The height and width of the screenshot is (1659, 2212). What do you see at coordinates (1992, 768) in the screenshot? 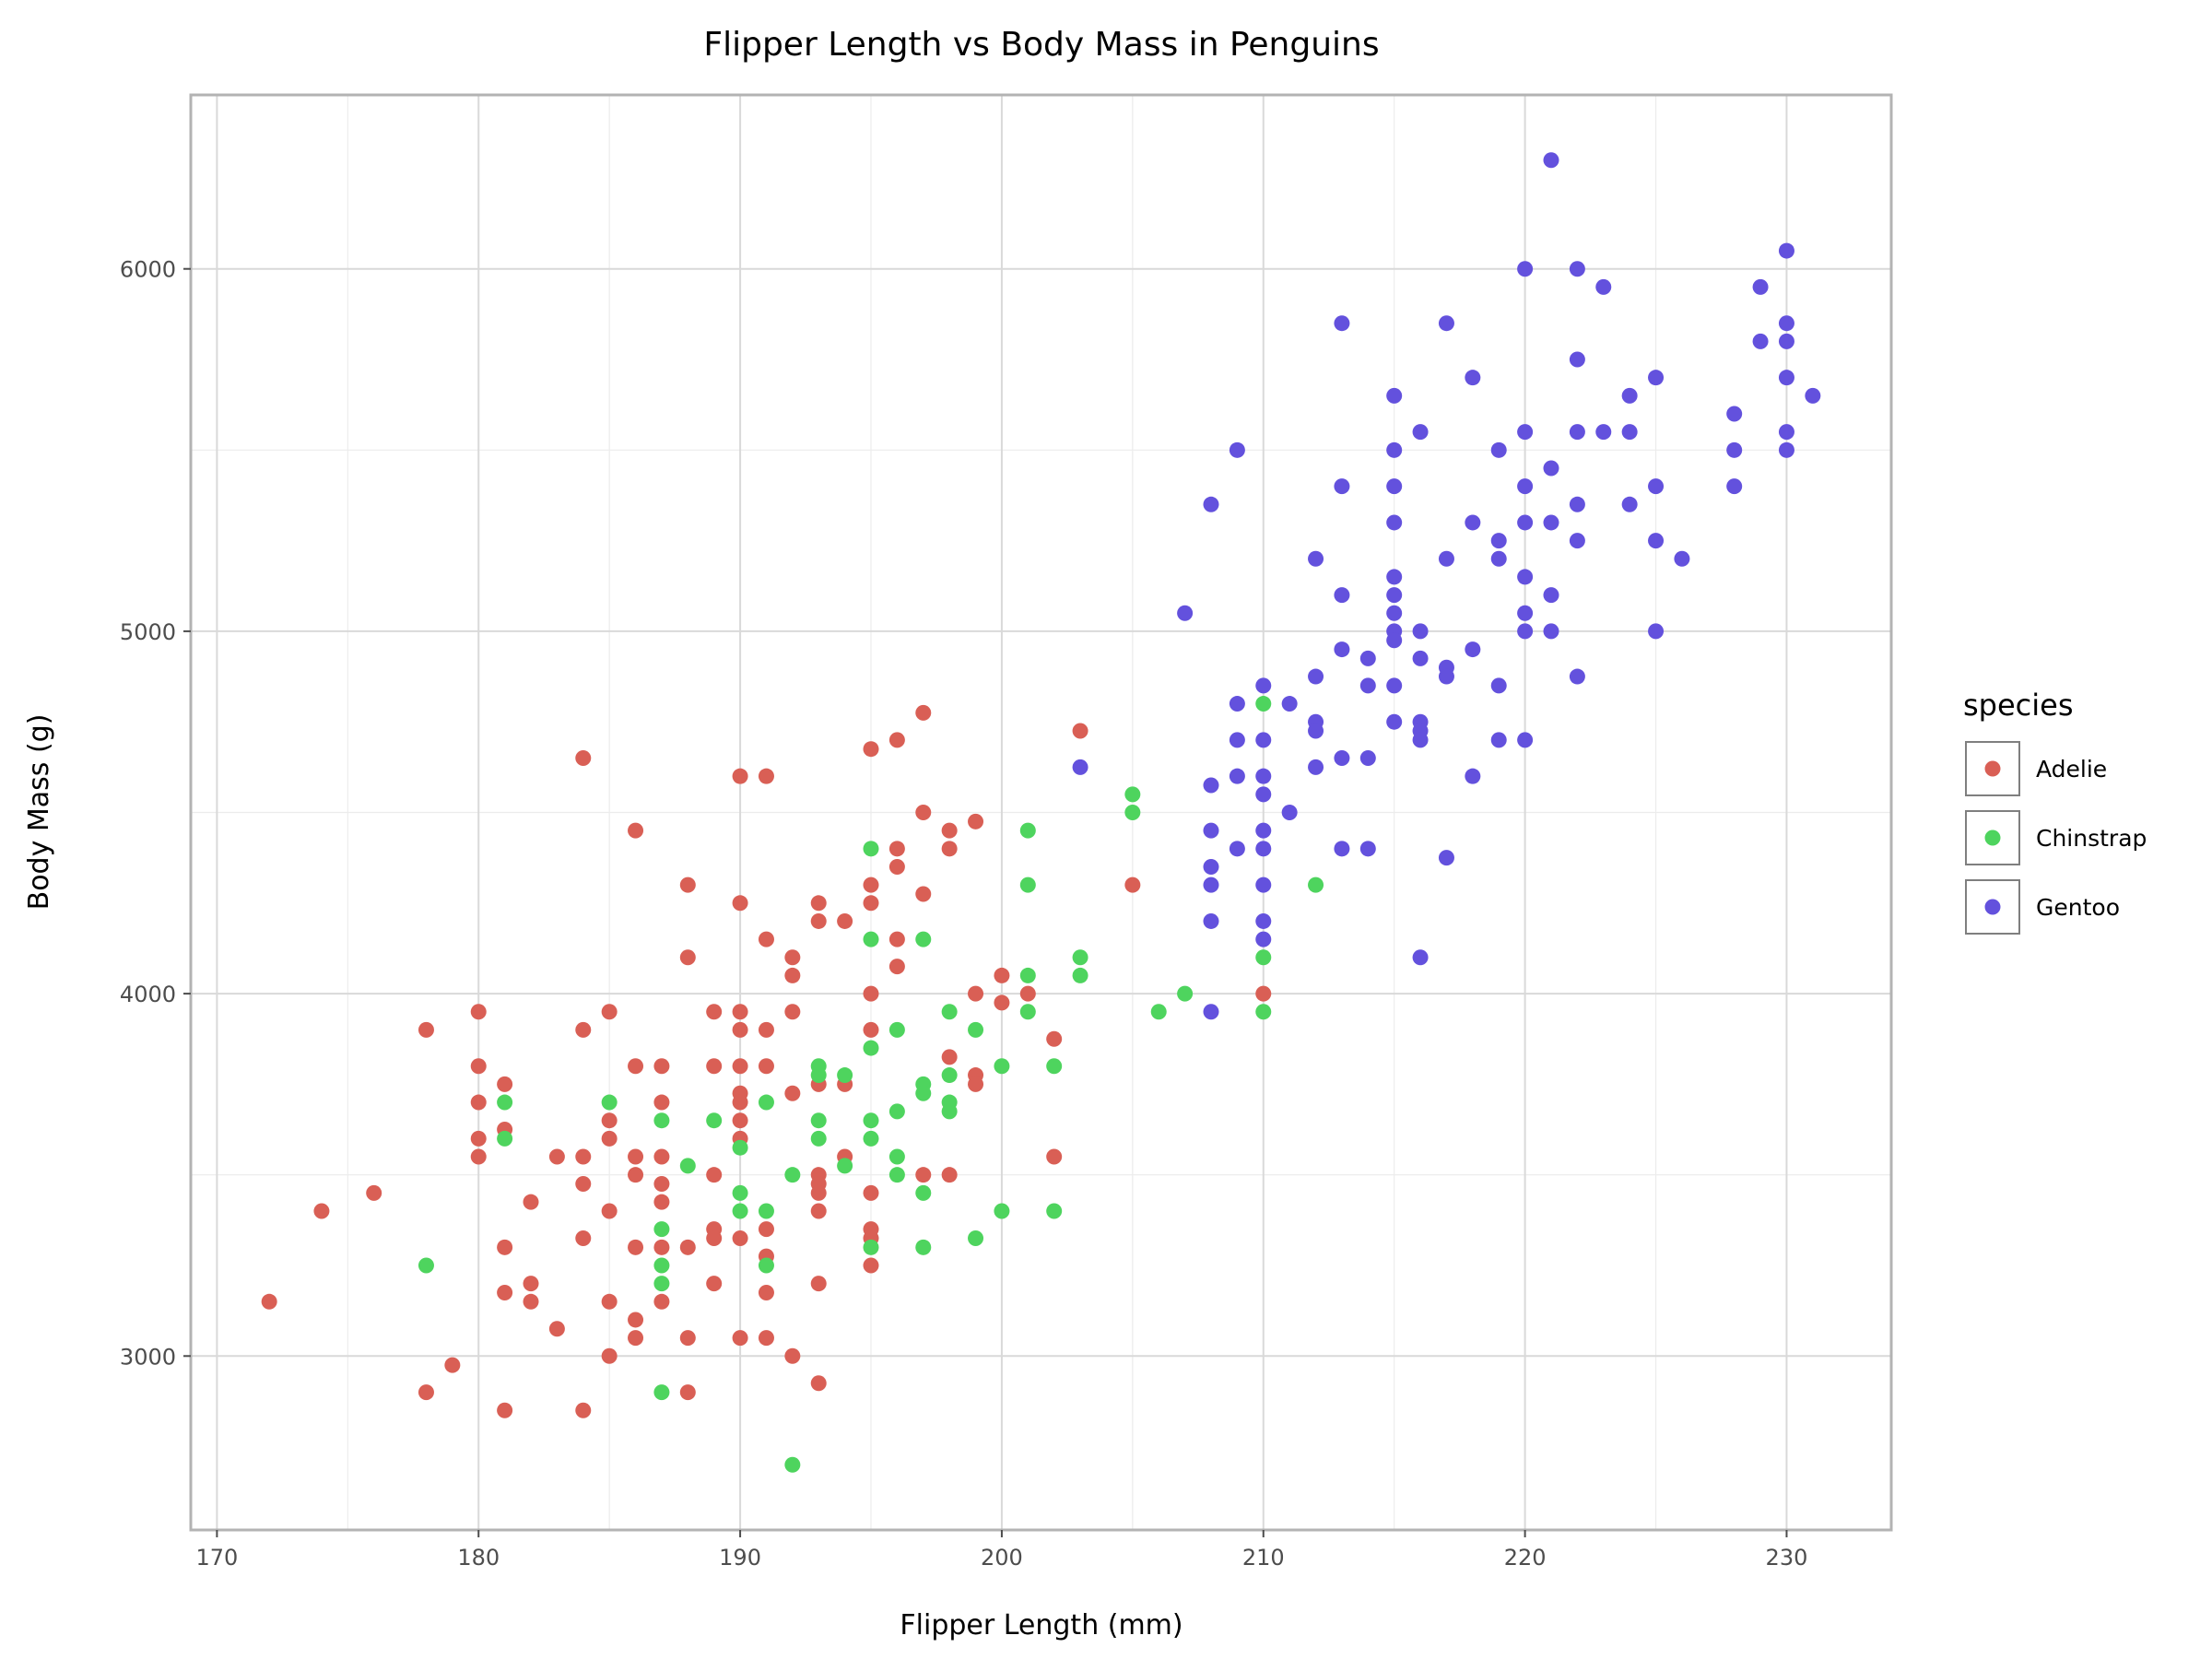
I see `legend-marker` at bounding box center [1992, 768].